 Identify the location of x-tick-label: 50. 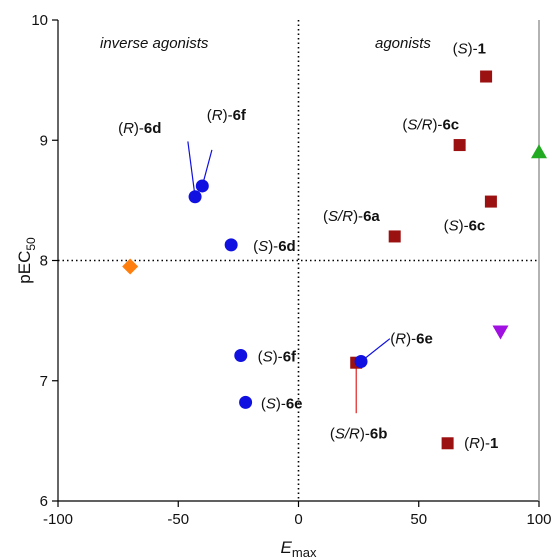
(418, 519).